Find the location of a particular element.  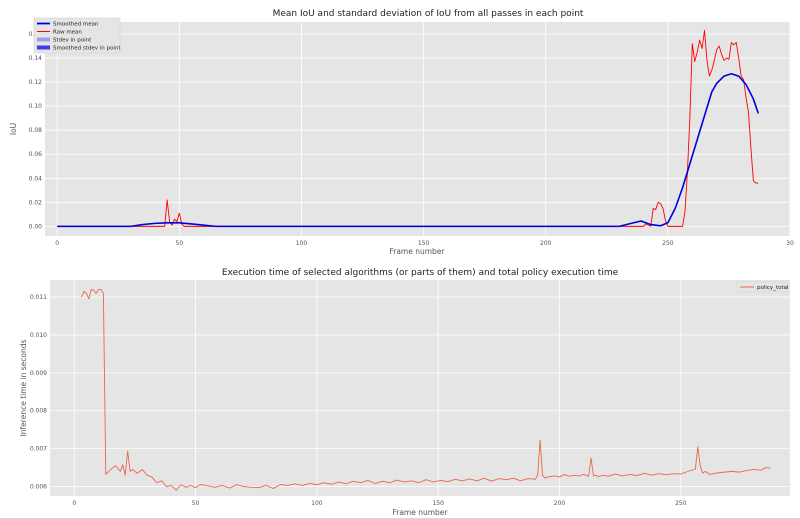

legend-stdev-label: Stdev in point is located at coordinates (72, 41).